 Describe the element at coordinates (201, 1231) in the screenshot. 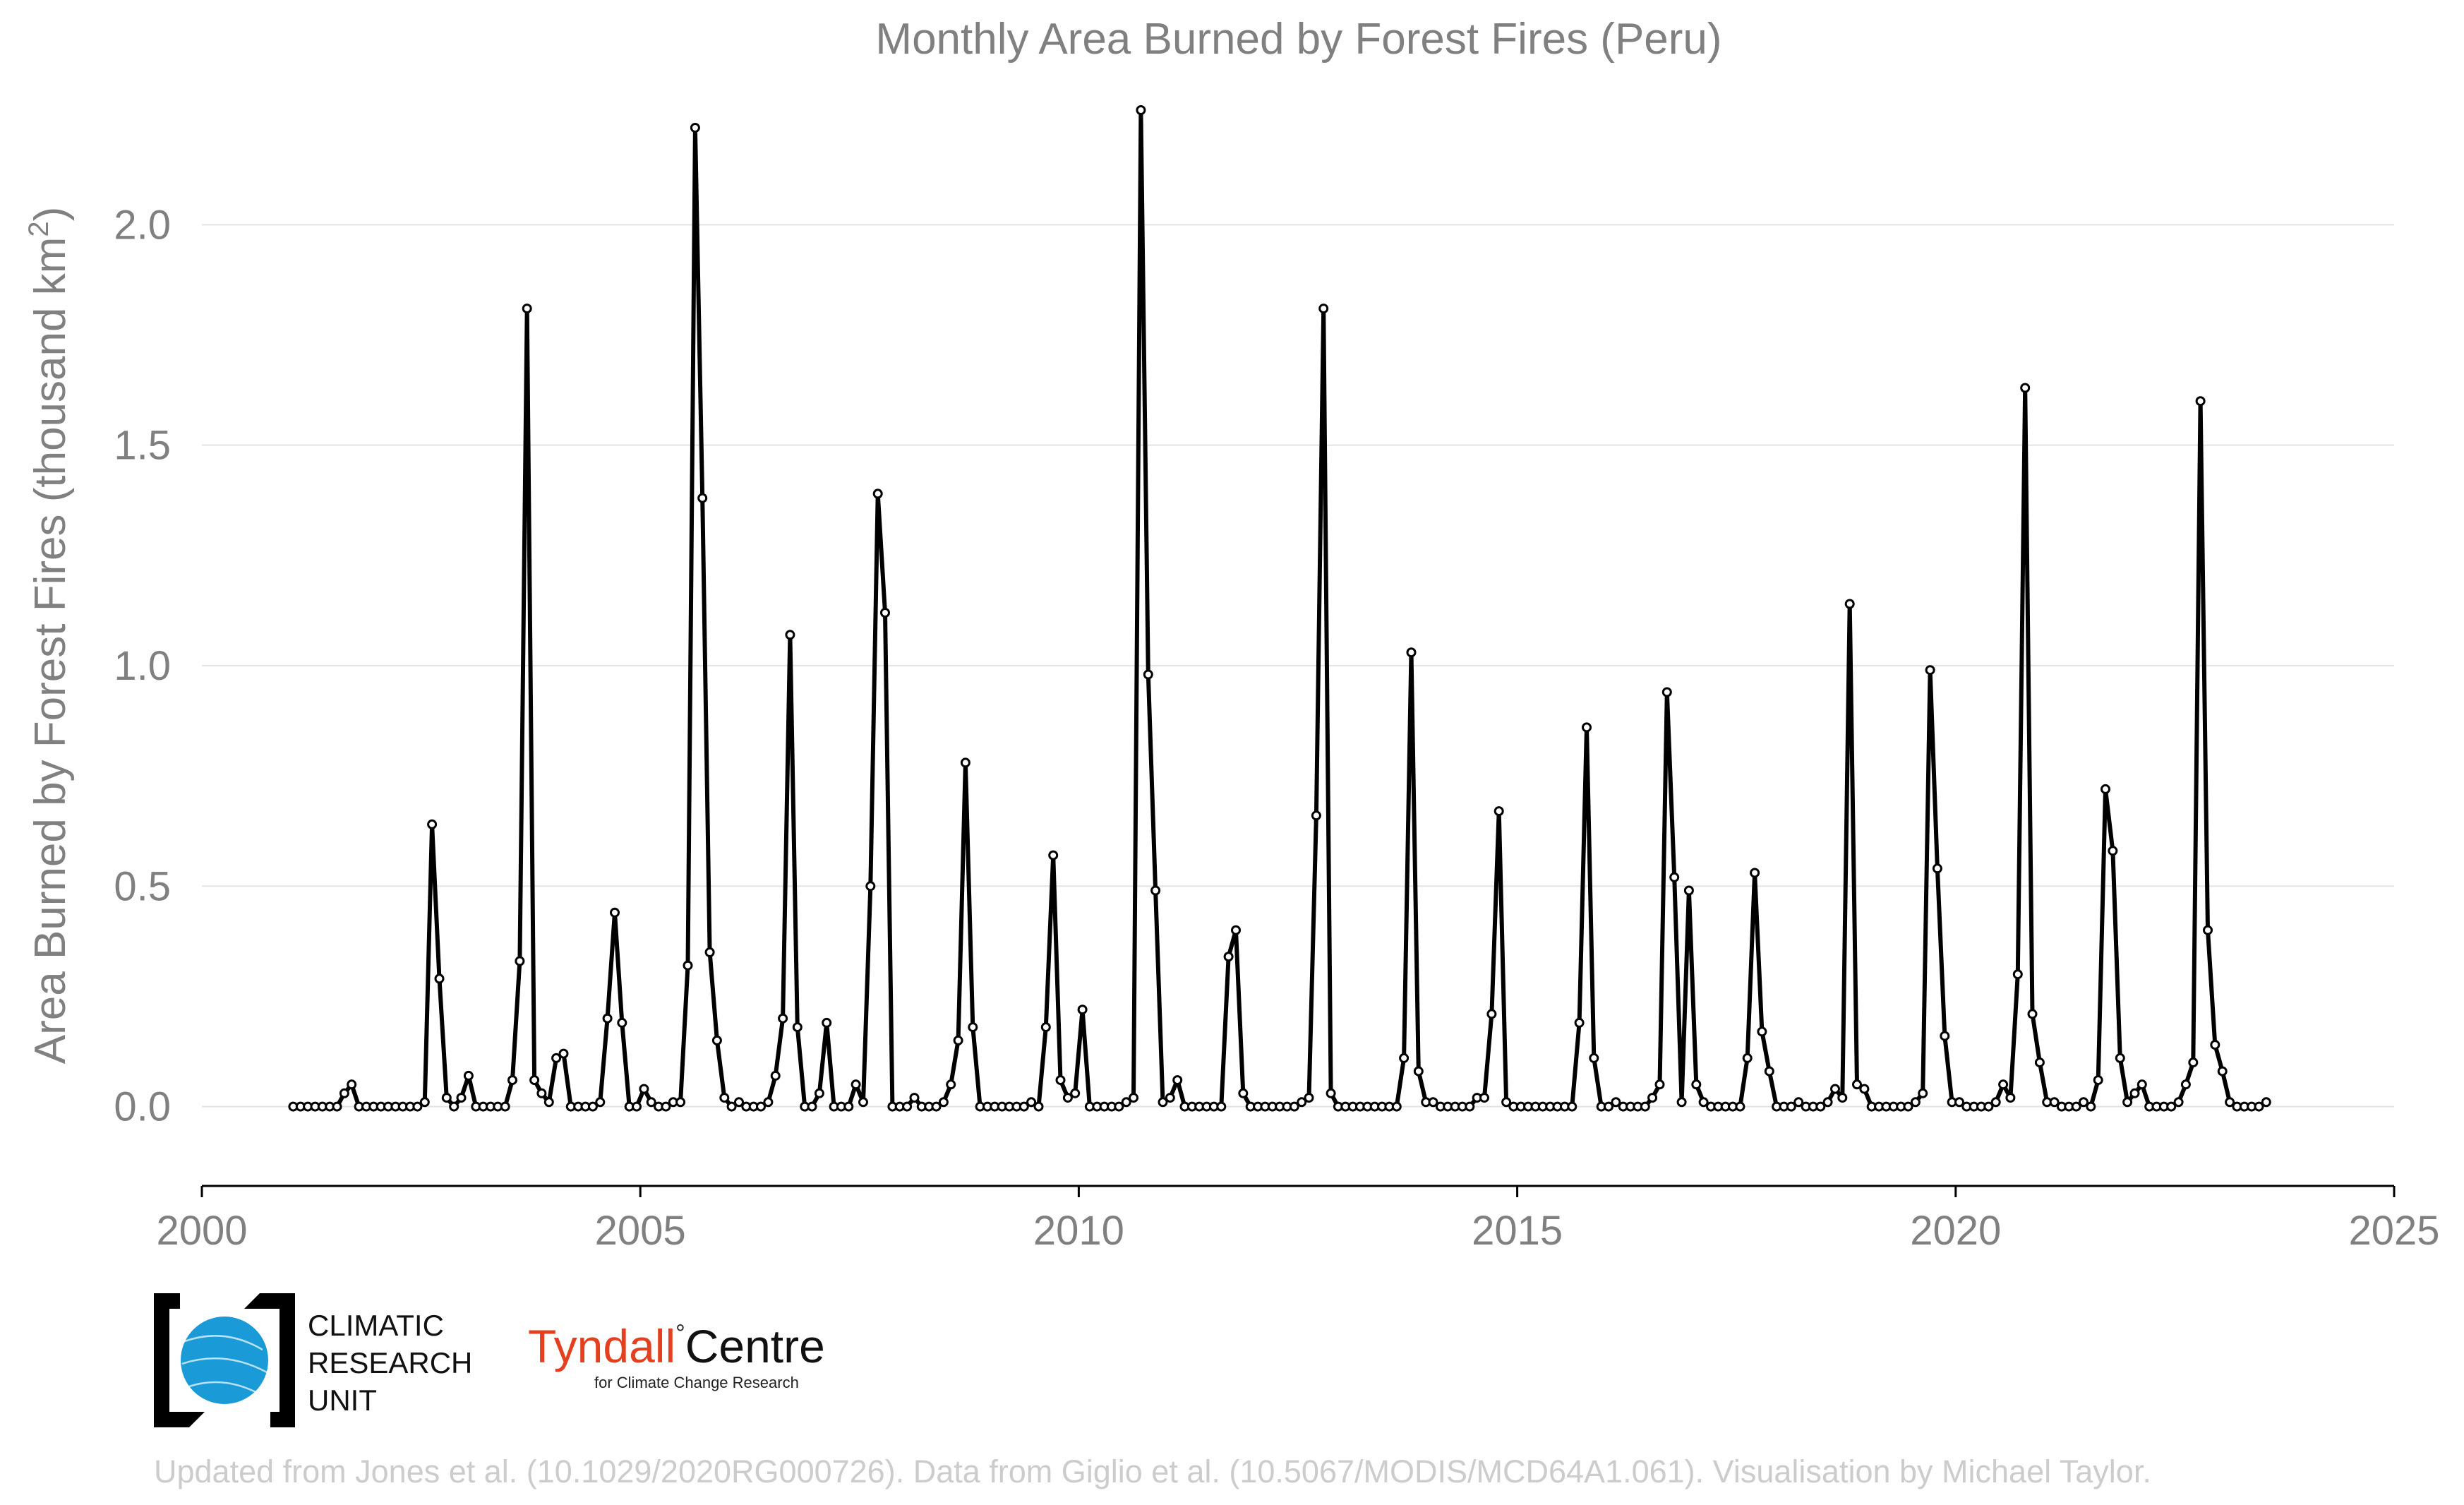

I see `x-tick-label: 2000` at that location.